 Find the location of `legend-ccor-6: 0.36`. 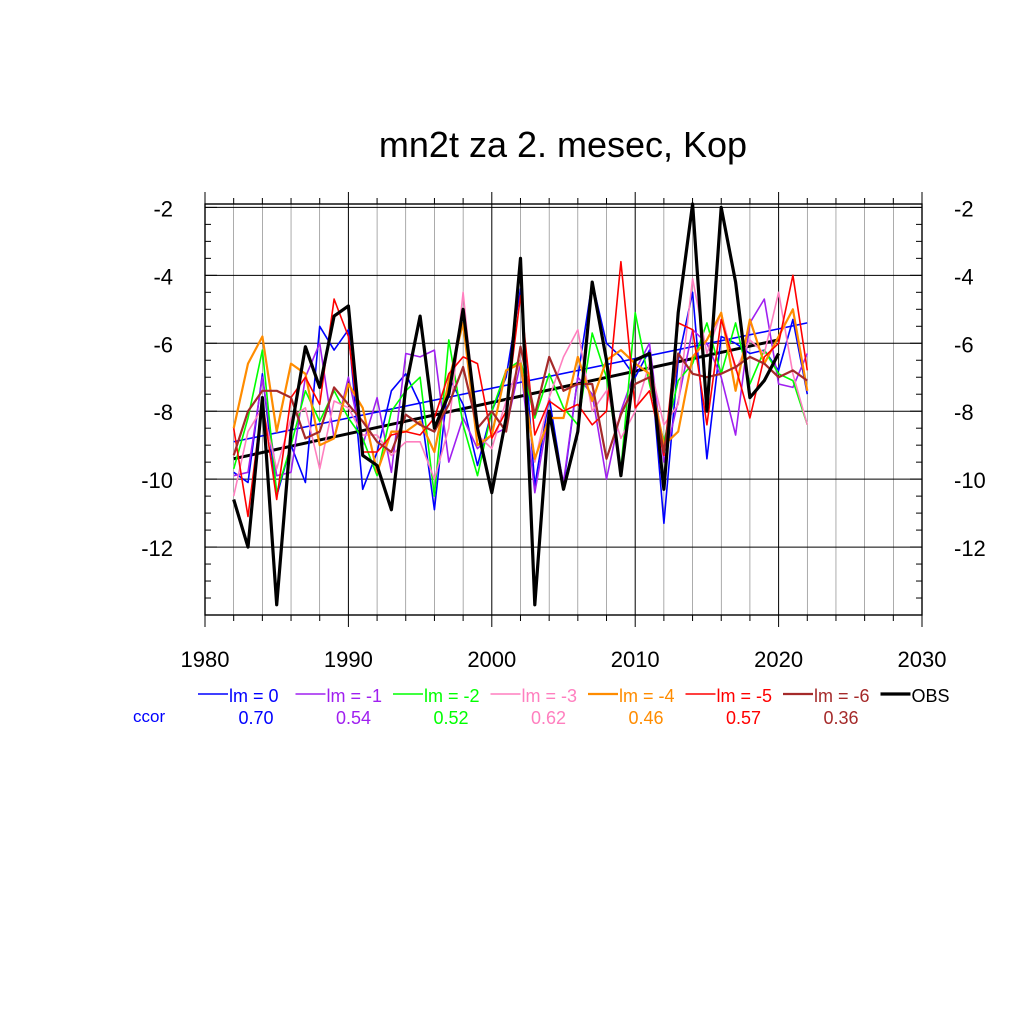

legend-ccor-6: 0.36 is located at coordinates (840, 718).